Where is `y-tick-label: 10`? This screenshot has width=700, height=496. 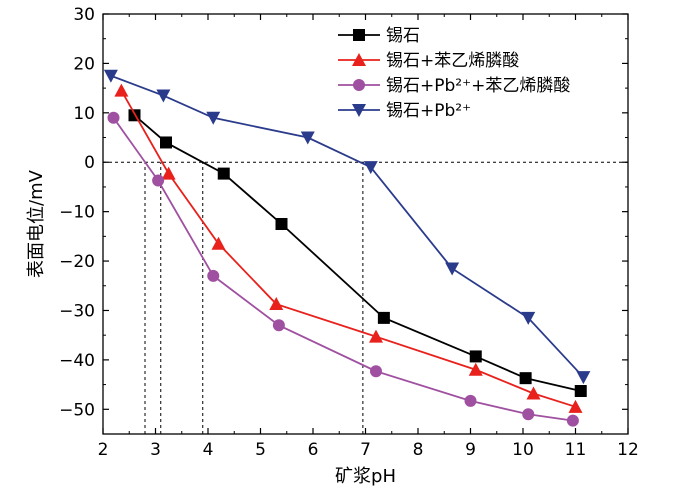 y-tick-label: 10 is located at coordinates (84, 114).